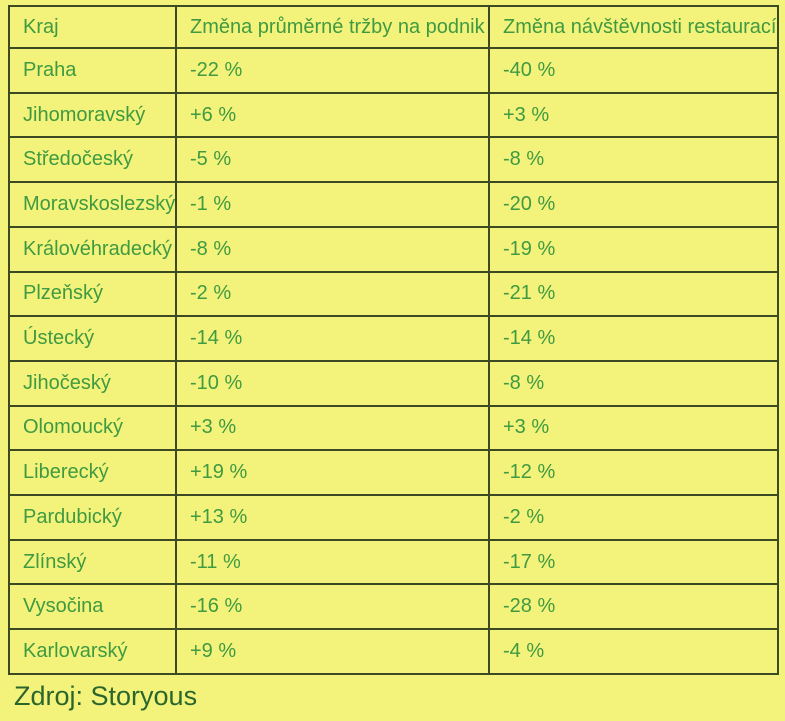  Describe the element at coordinates (633, 338) in the screenshot. I see `visits-change-cell: -14 %` at that location.